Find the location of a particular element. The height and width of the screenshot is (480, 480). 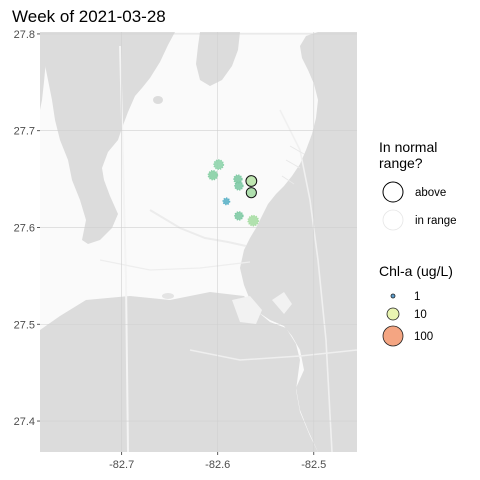

legend-range-title: range? is located at coordinates (401, 163).